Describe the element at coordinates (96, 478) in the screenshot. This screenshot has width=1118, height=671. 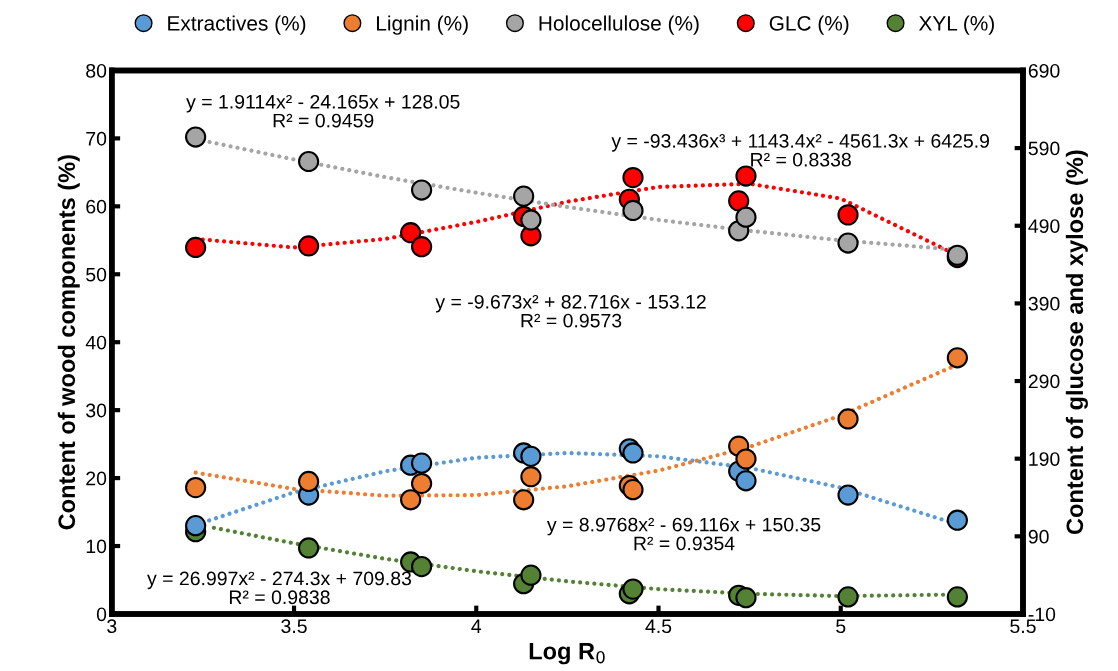
I see `y-tick-label: 20` at that location.